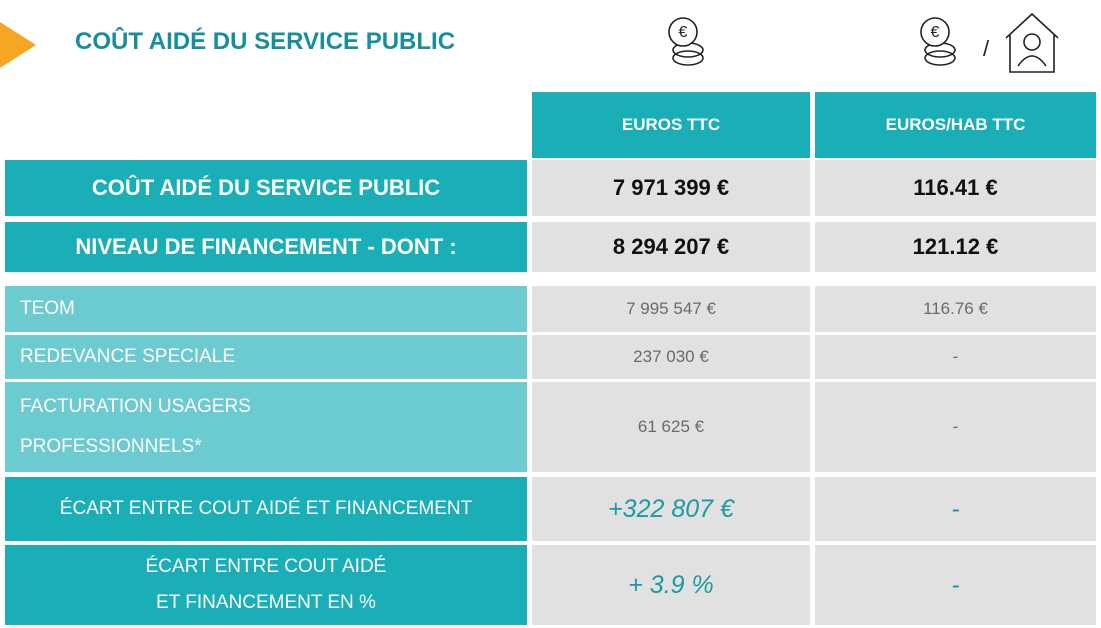 The width and height of the screenshot is (1101, 628). What do you see at coordinates (266, 357) in the screenshot?
I see `row-label: REDEVANCE SPECIALE` at bounding box center [266, 357].